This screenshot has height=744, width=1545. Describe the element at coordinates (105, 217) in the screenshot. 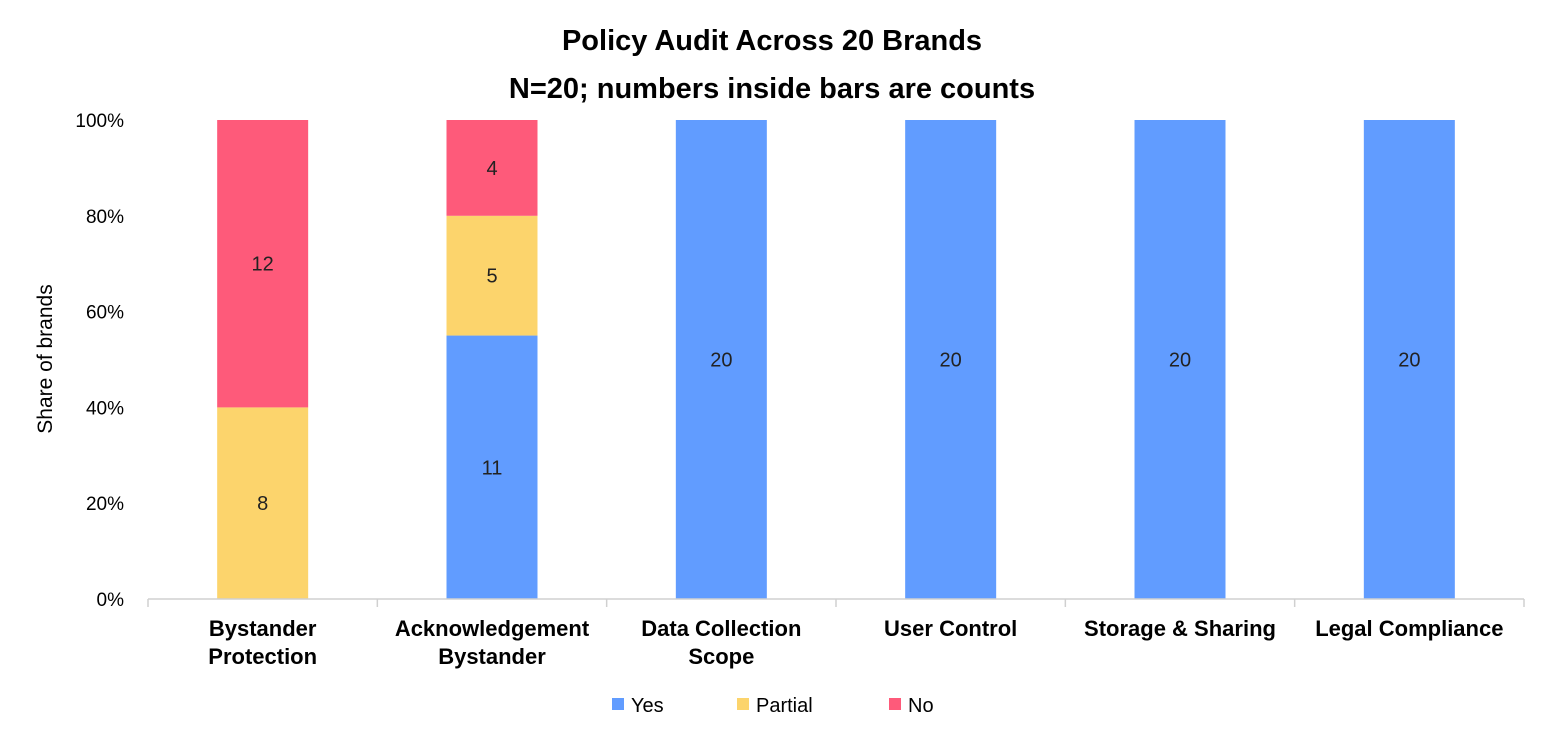

I see `y-tick-label: 80%` at that location.